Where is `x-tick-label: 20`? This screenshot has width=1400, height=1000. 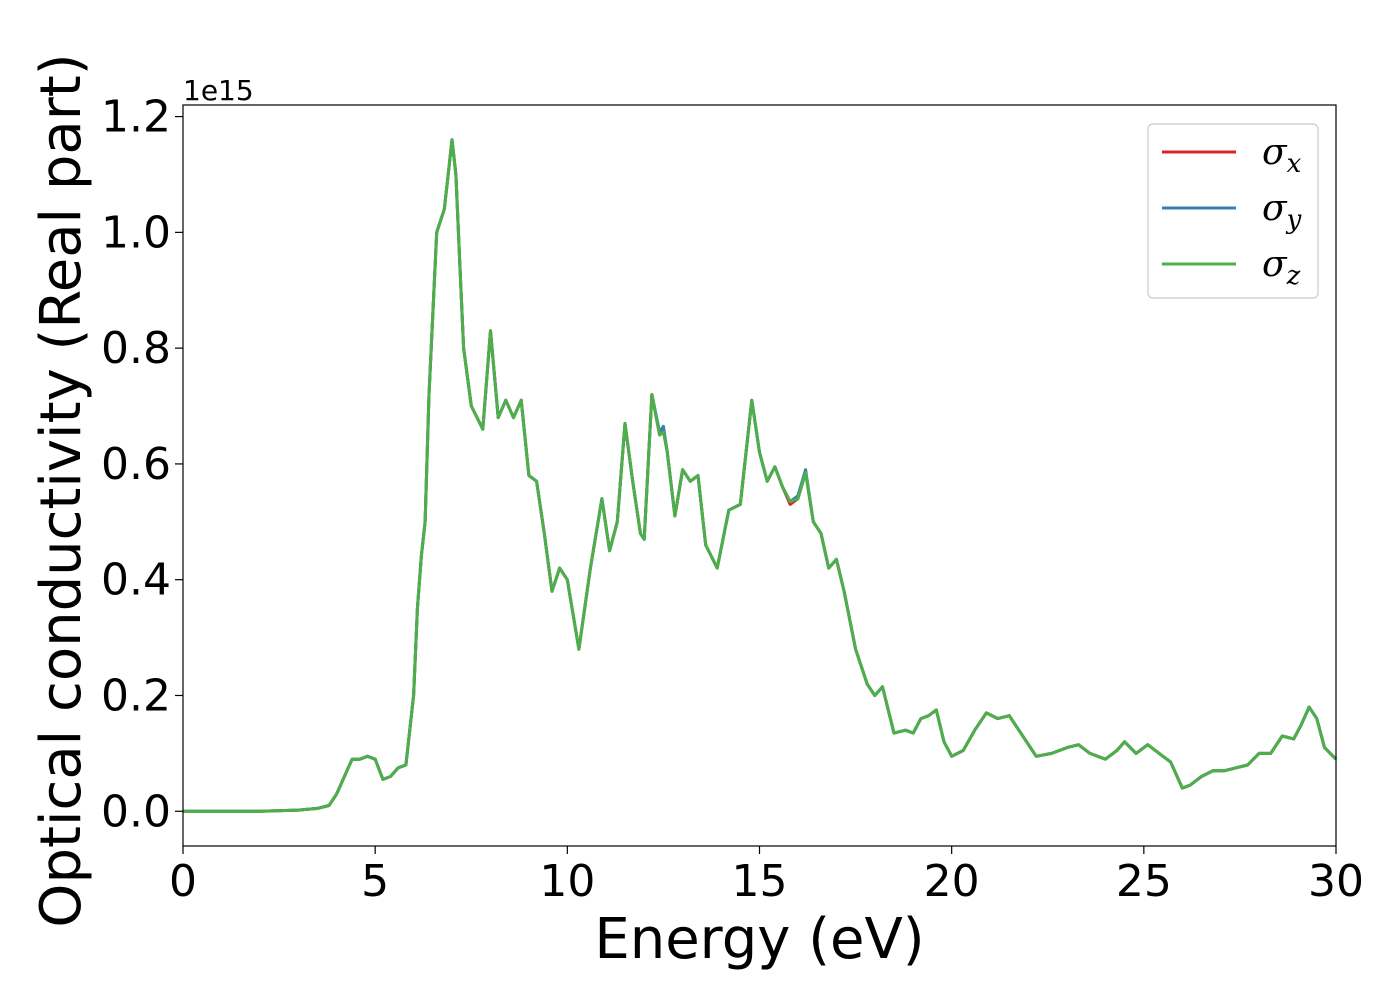
x-tick-label: 20 is located at coordinates (952, 881).